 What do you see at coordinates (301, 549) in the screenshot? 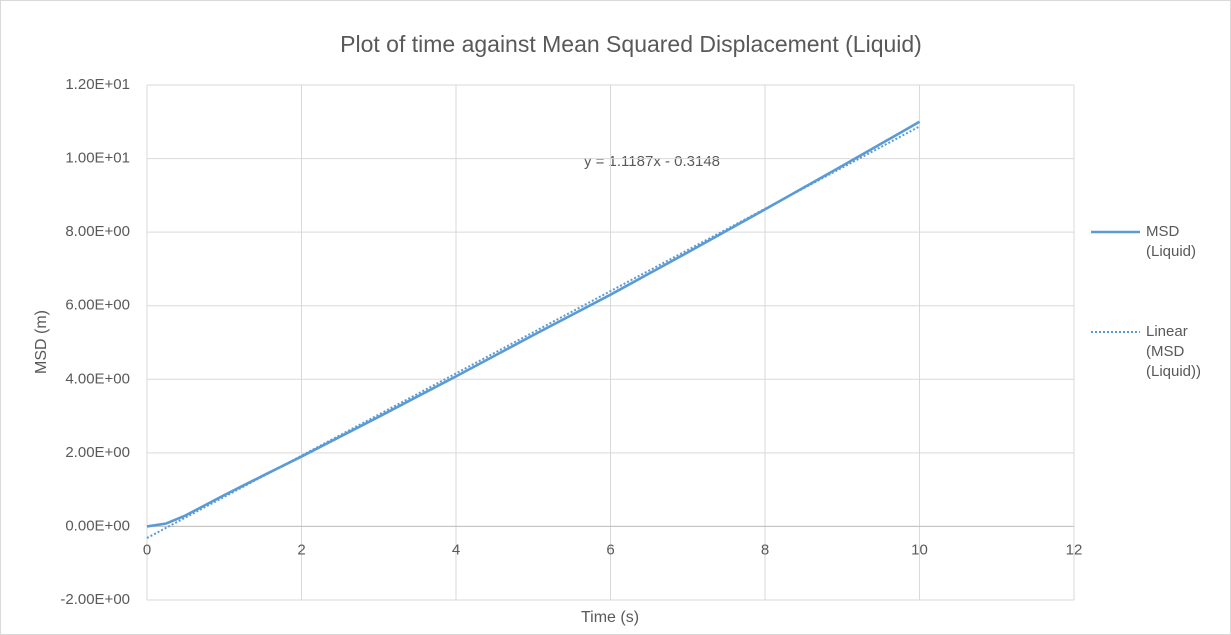
I see `x-tick-label: 2` at bounding box center [301, 549].